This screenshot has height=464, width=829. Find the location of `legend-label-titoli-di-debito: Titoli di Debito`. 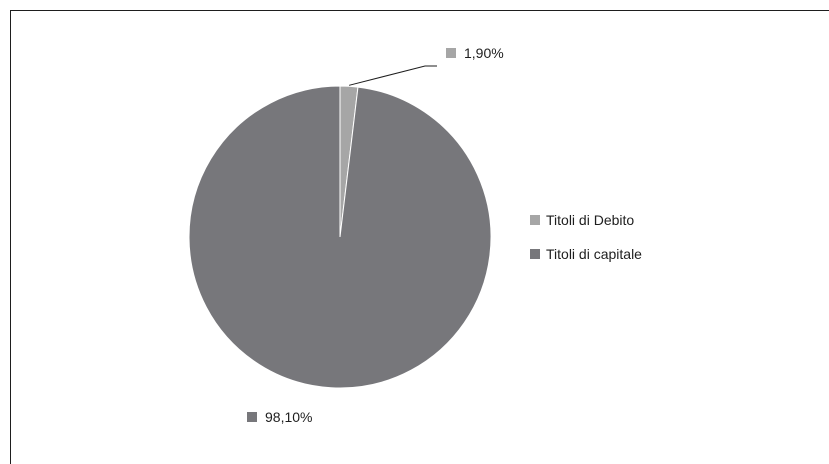

legend-label-titoli-di-debito: Titoli di Debito is located at coordinates (590, 220).